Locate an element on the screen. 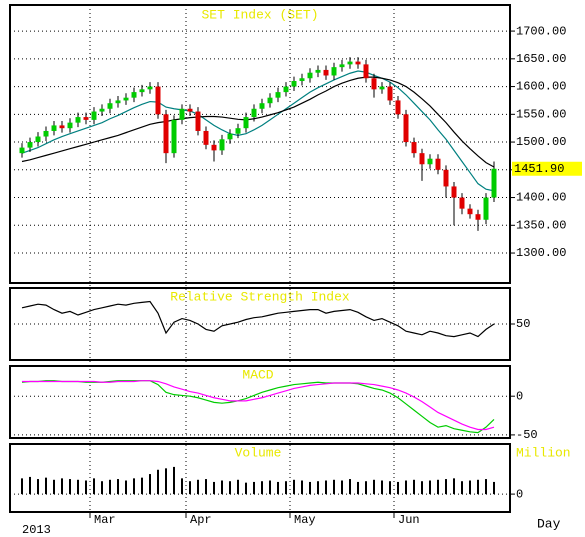 This screenshot has width=585, height=537. y-tick-label: 1300.00 is located at coordinates (541, 253).